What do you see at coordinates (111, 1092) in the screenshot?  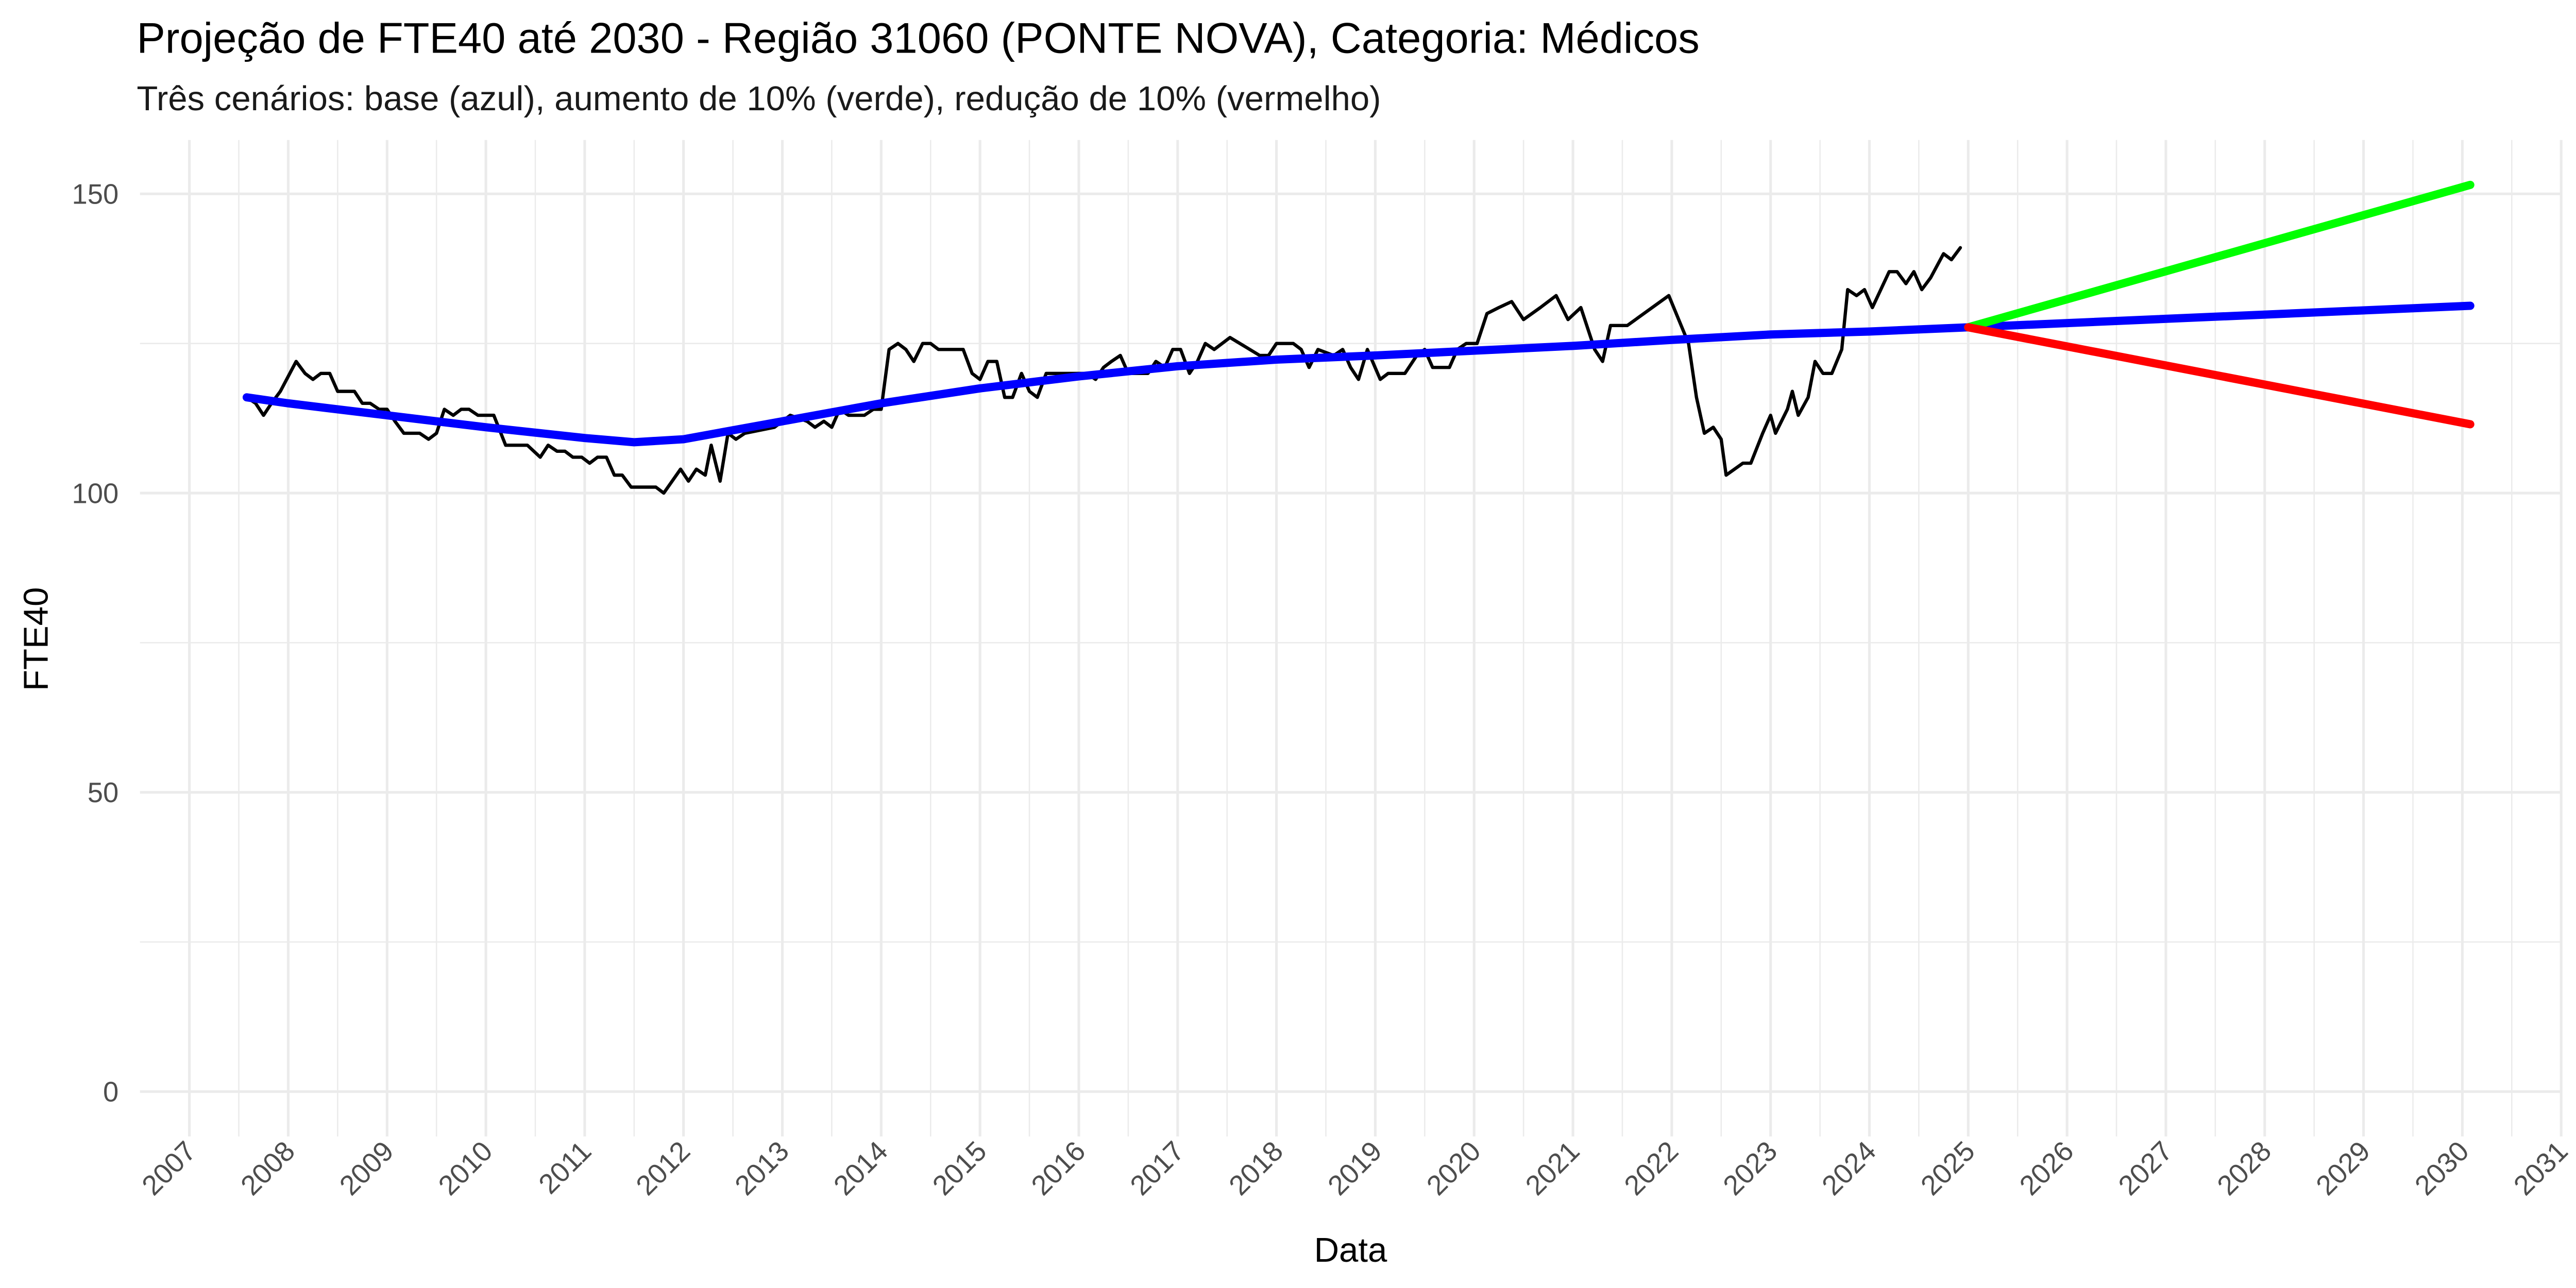 I see `y-tick-label: 0` at bounding box center [111, 1092].